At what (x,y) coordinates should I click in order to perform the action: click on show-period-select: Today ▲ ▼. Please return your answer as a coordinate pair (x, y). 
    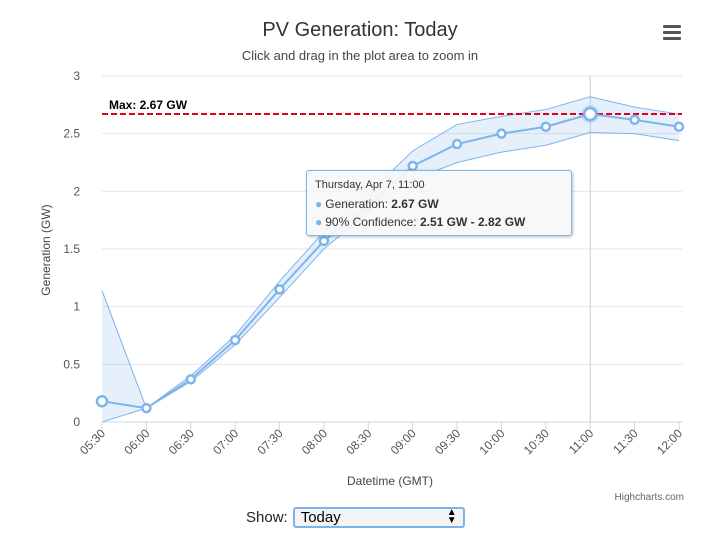
    Looking at the image, I should click on (378, 517).